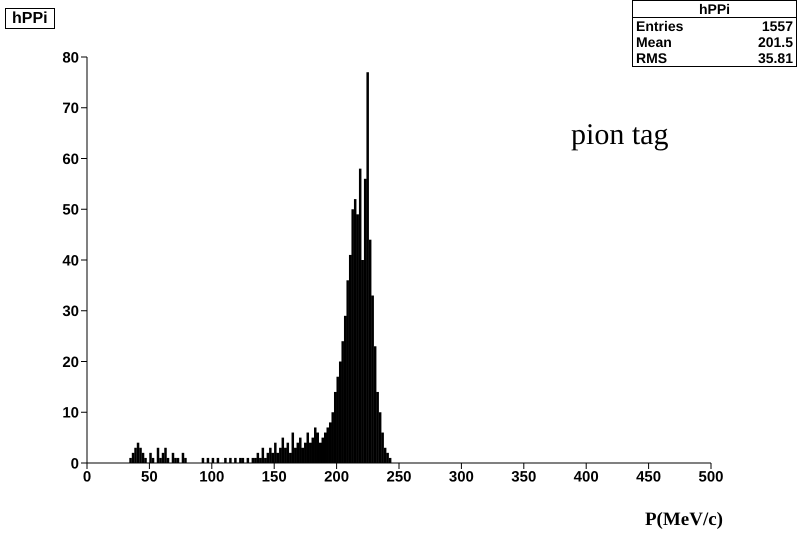 The height and width of the screenshot is (559, 798). I want to click on y-tick-label: 80, so click(70, 57).